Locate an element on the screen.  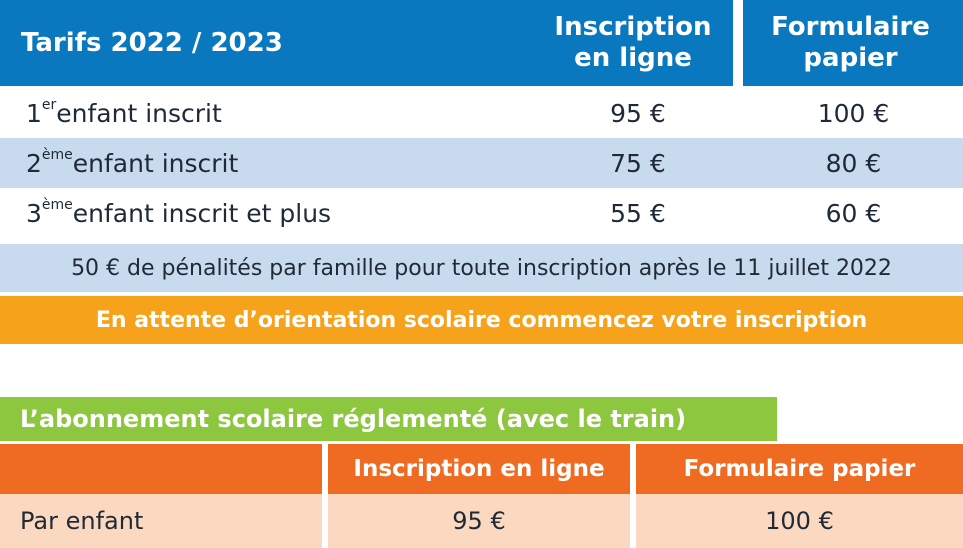
price-paper: 80 € is located at coordinates (853, 163).